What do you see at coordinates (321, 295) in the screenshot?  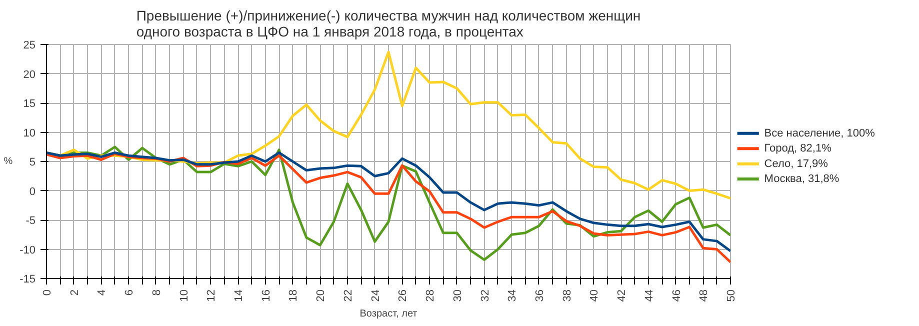 I see `x-tick-label: 20` at bounding box center [321, 295].